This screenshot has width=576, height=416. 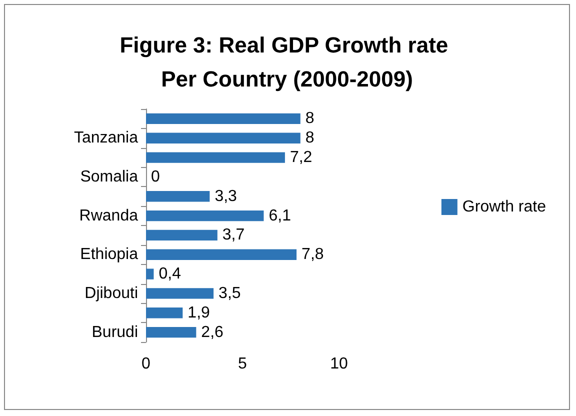 I want to click on y-tick-label: Rwanda, so click(x=108, y=215).